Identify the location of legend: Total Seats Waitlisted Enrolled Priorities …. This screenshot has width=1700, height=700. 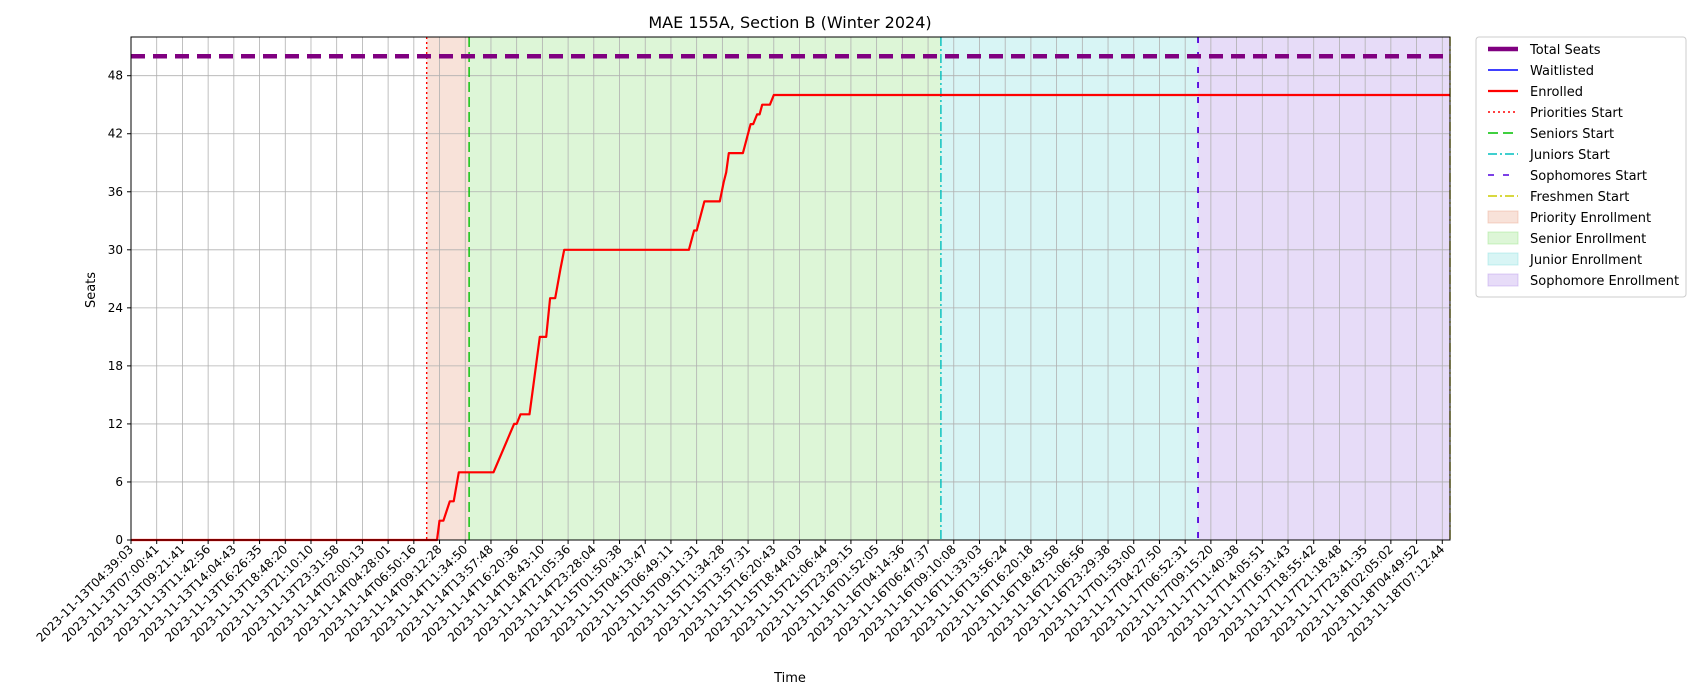
(1581, 167).